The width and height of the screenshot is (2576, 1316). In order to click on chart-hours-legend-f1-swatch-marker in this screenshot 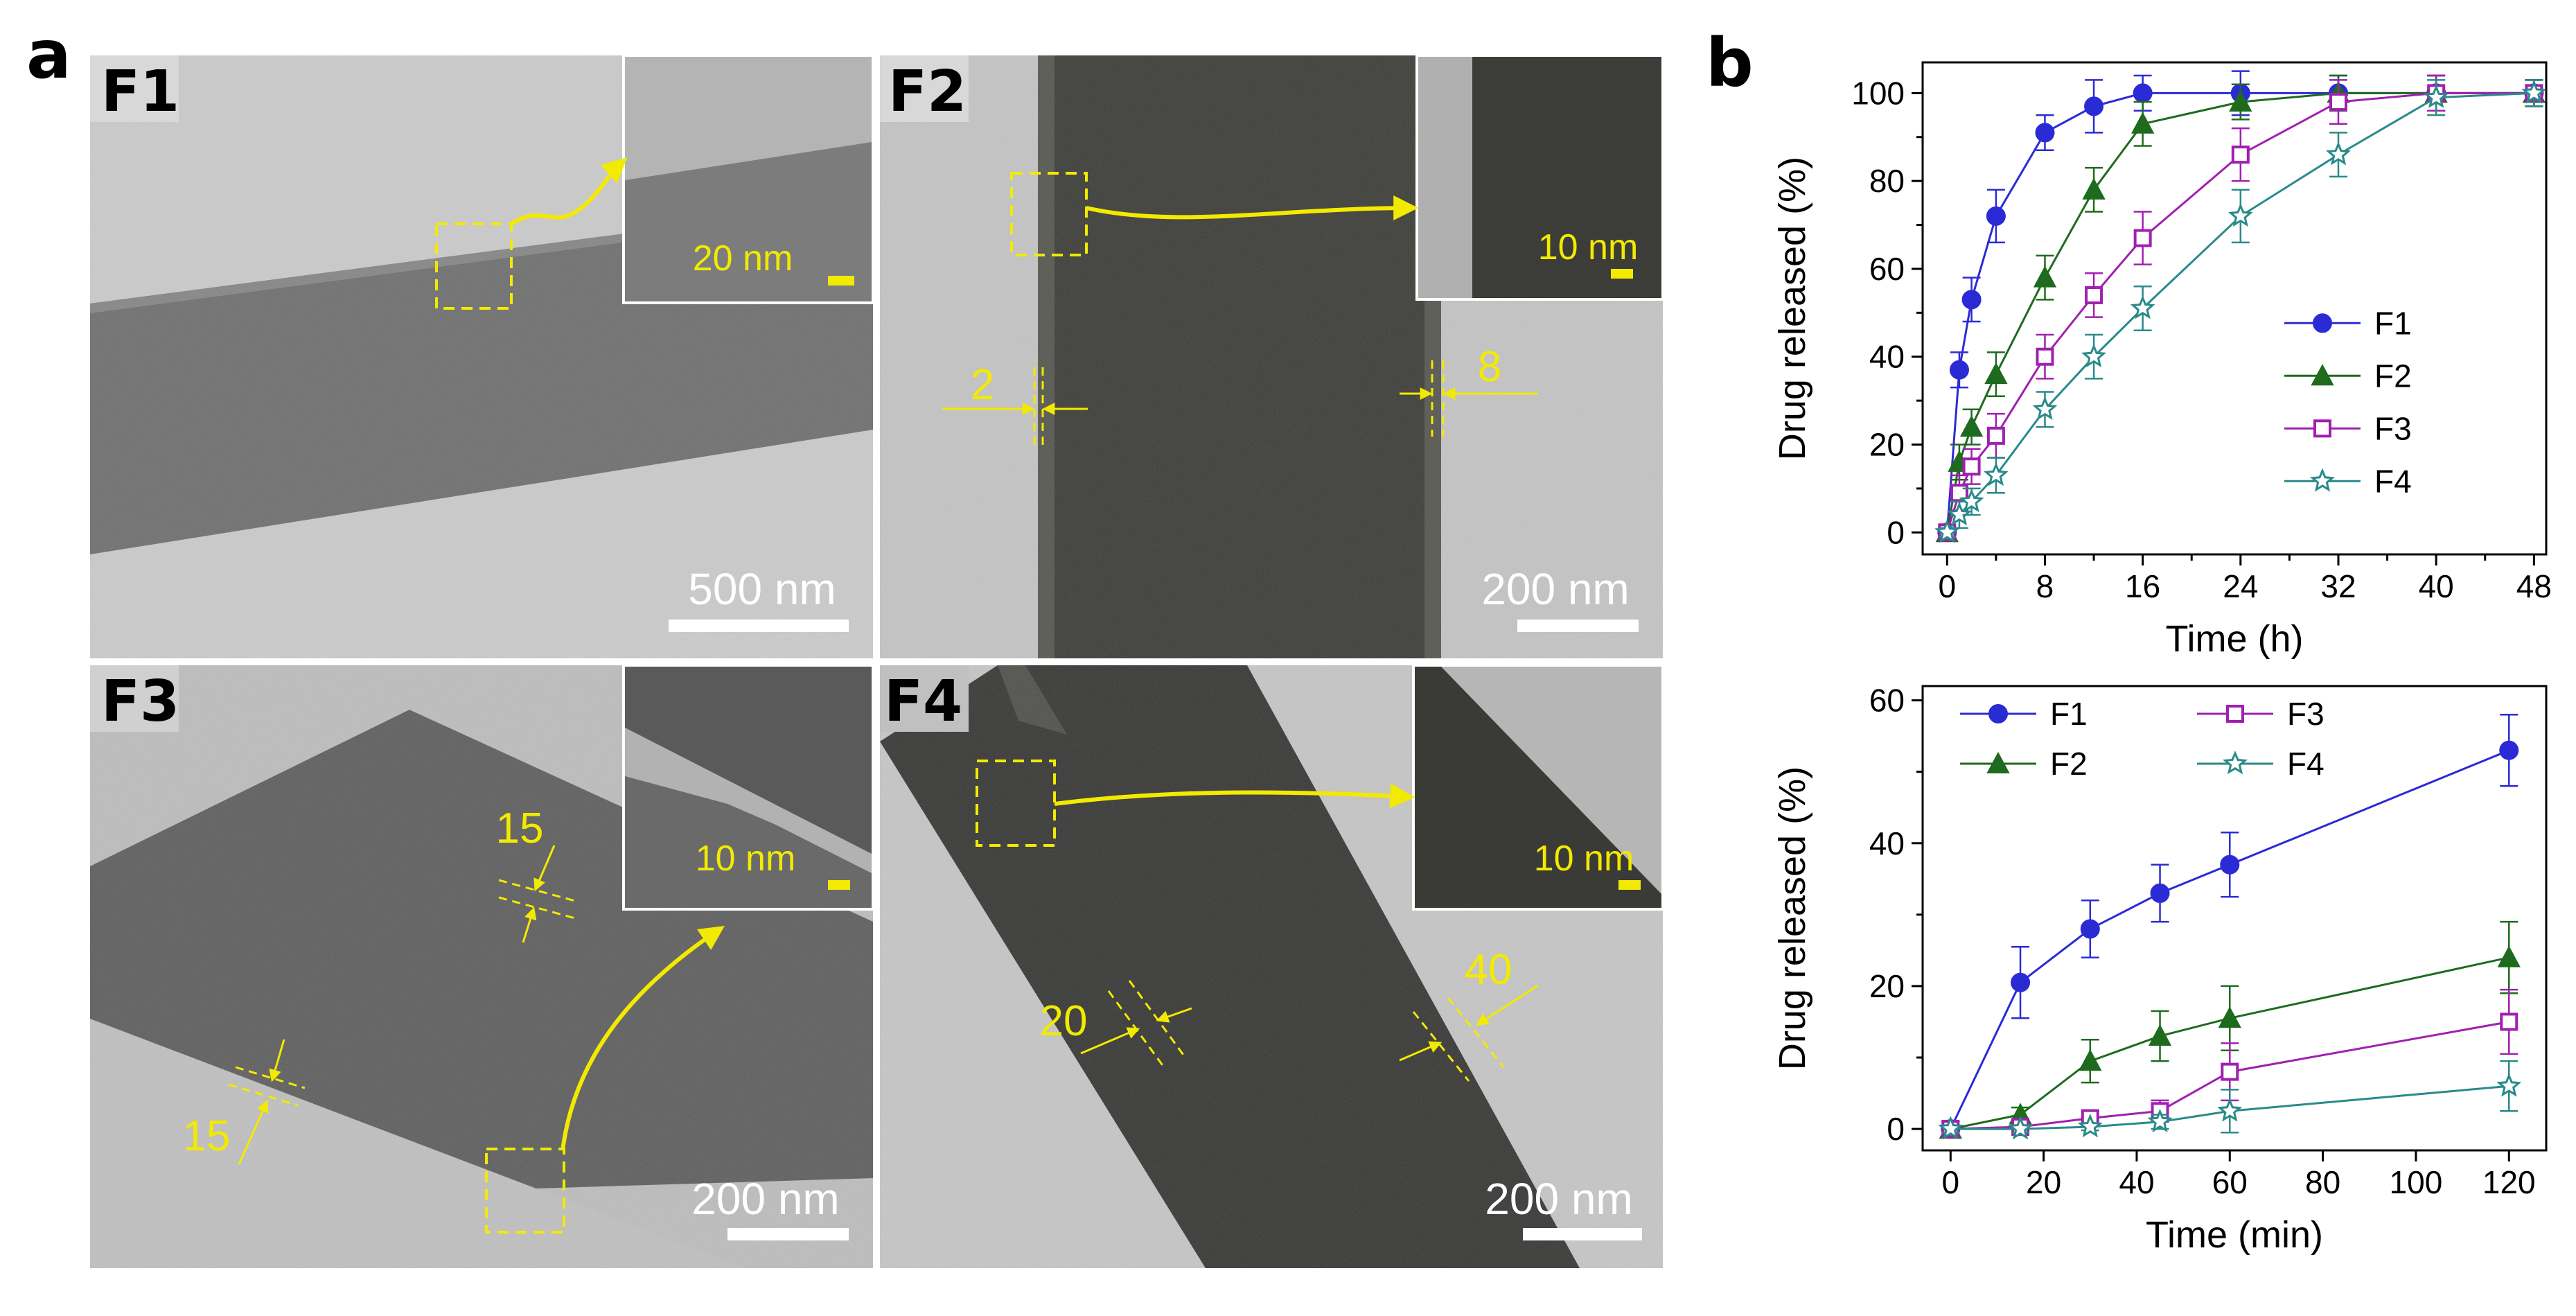, I will do `click(2322, 323)`.